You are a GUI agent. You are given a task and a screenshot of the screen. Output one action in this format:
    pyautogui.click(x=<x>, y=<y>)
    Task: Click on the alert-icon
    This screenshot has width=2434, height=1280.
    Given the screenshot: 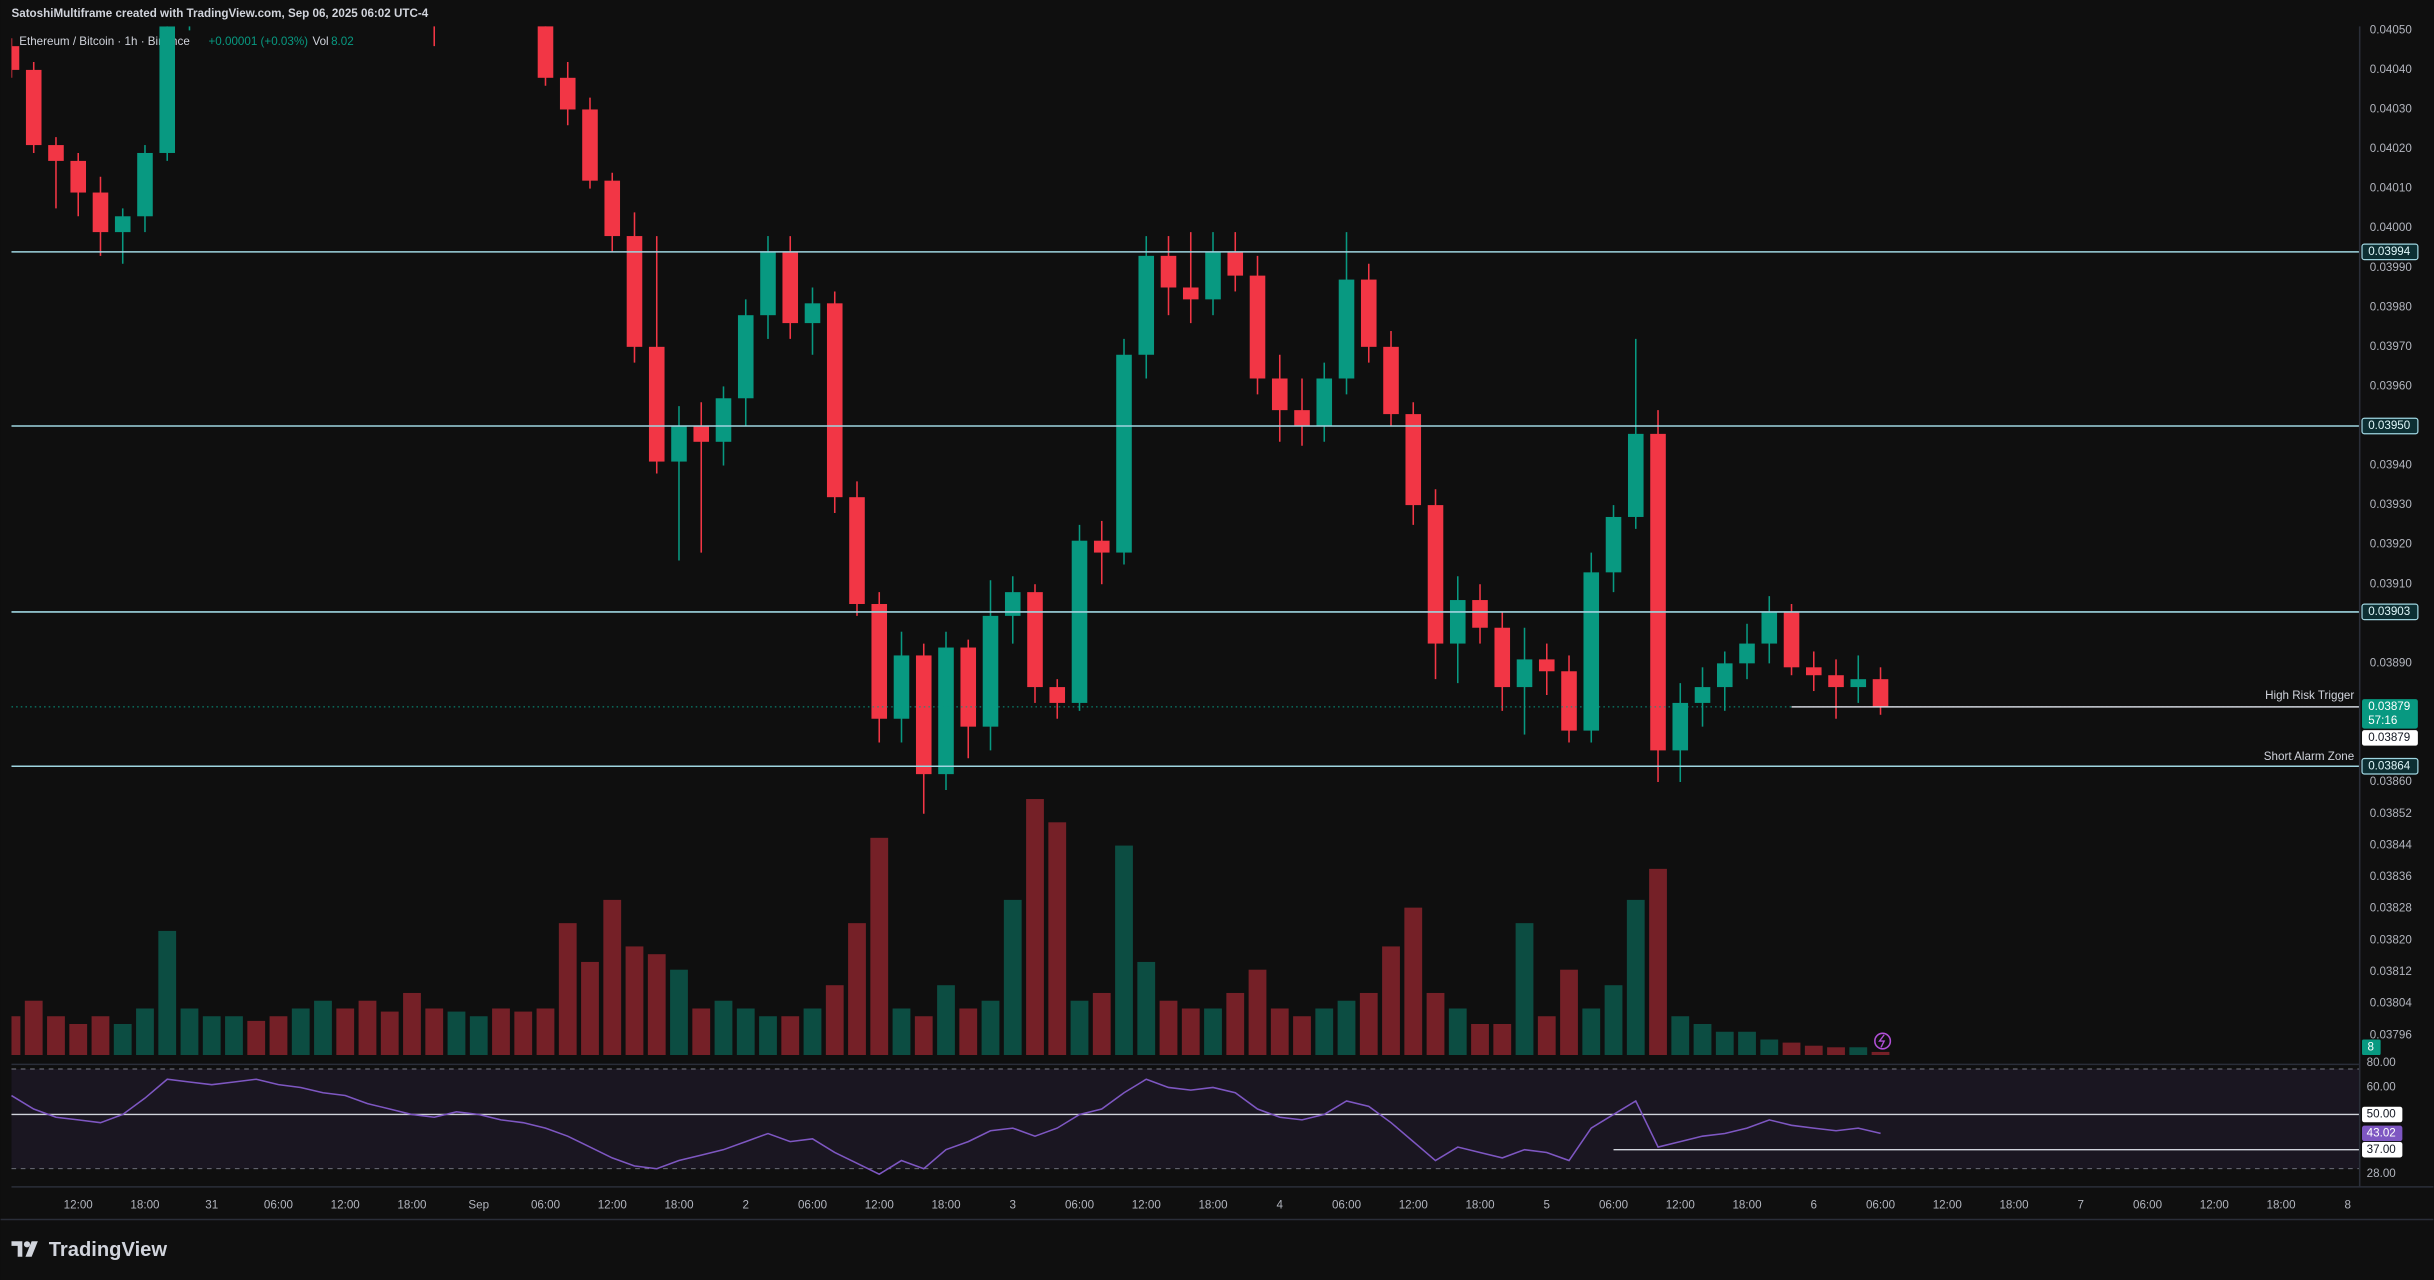 What is the action you would take?
    pyautogui.click(x=1883, y=1041)
    